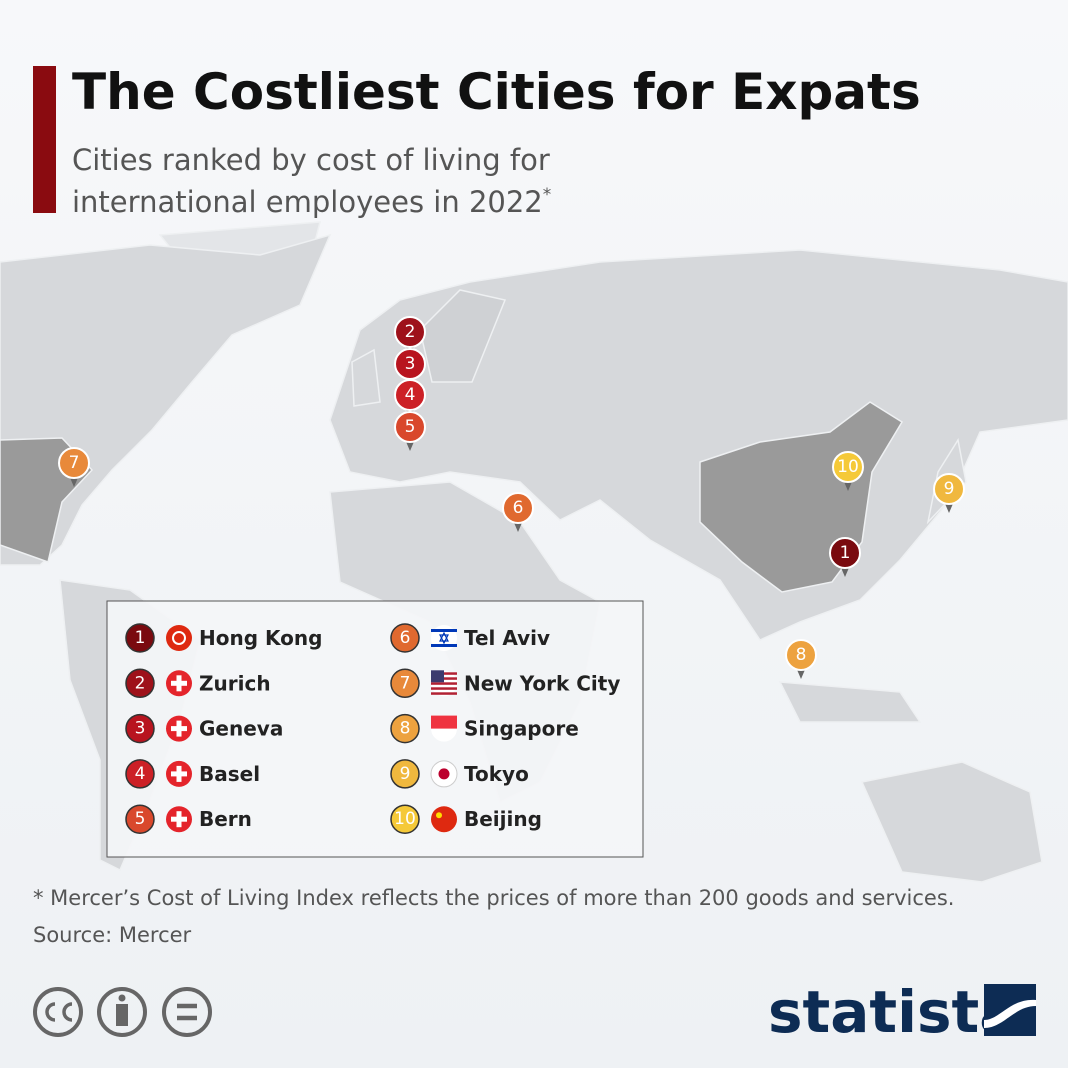  I want to click on subtitle-line: international employees in 2022*, so click(311, 202).